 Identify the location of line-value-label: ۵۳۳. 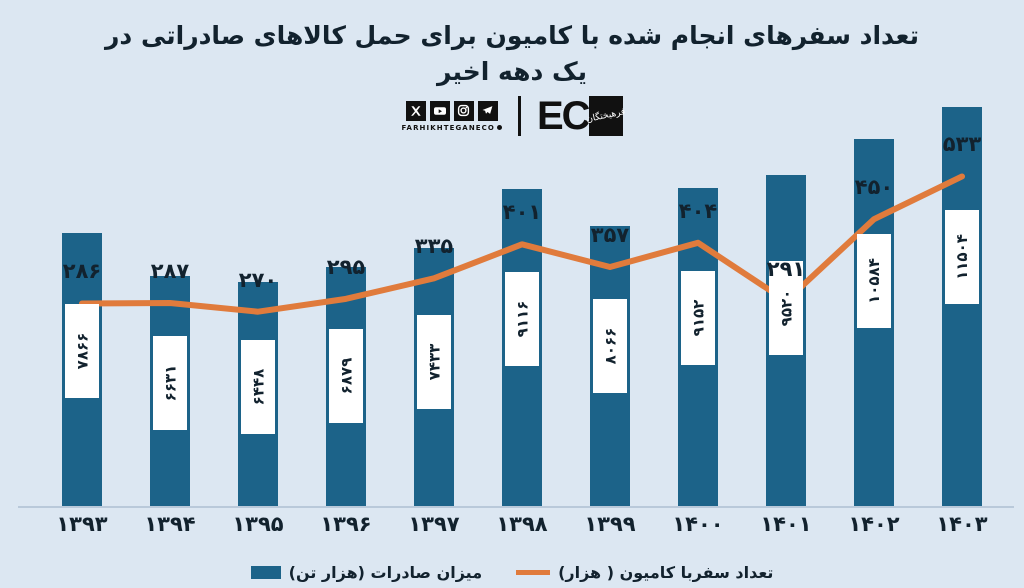
(962, 144).